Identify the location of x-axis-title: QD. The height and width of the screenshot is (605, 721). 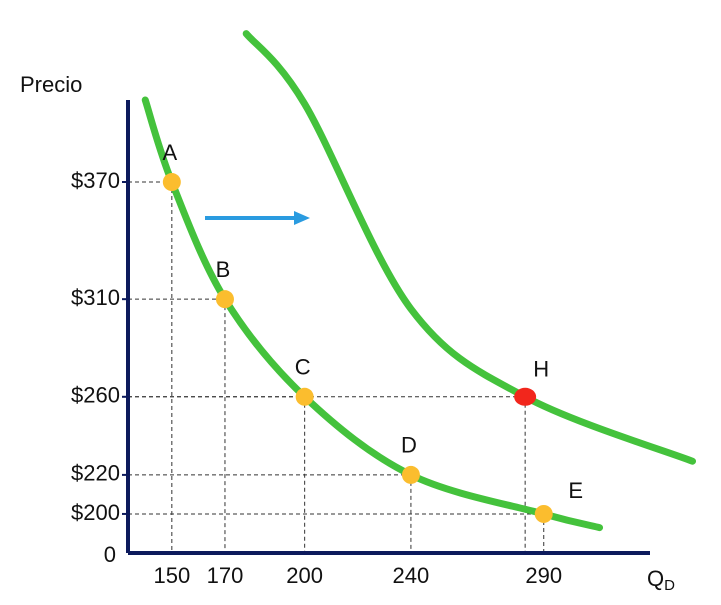
(661, 580).